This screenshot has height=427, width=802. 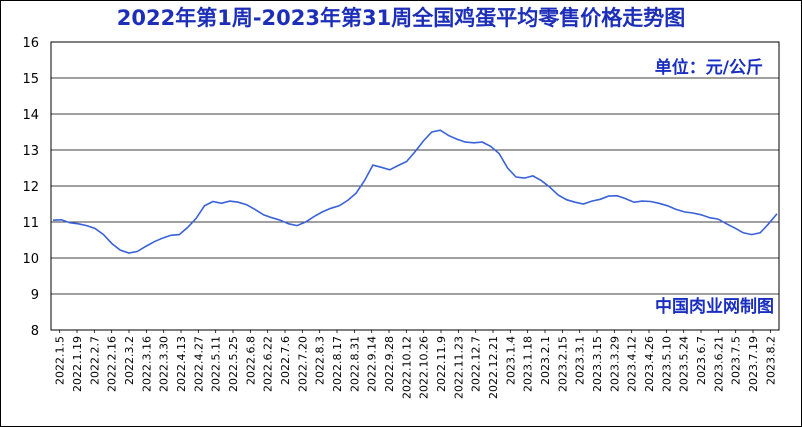 What do you see at coordinates (181, 364) in the screenshot?
I see `x-tick-label: 2022.4.13` at bounding box center [181, 364].